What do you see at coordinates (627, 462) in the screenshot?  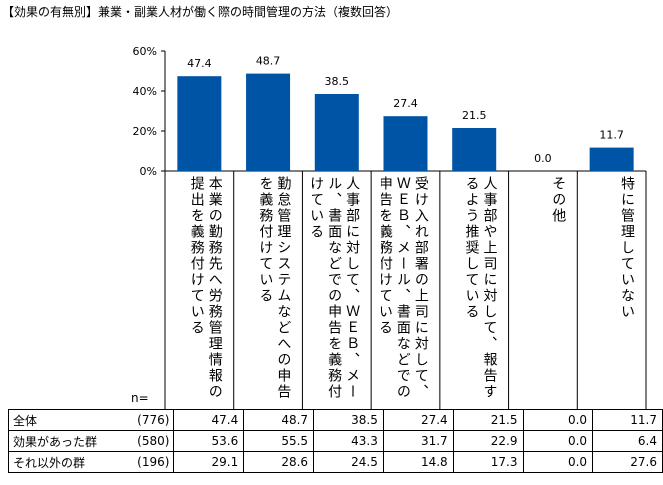 I see `table-cell: 27.6` at bounding box center [627, 462].